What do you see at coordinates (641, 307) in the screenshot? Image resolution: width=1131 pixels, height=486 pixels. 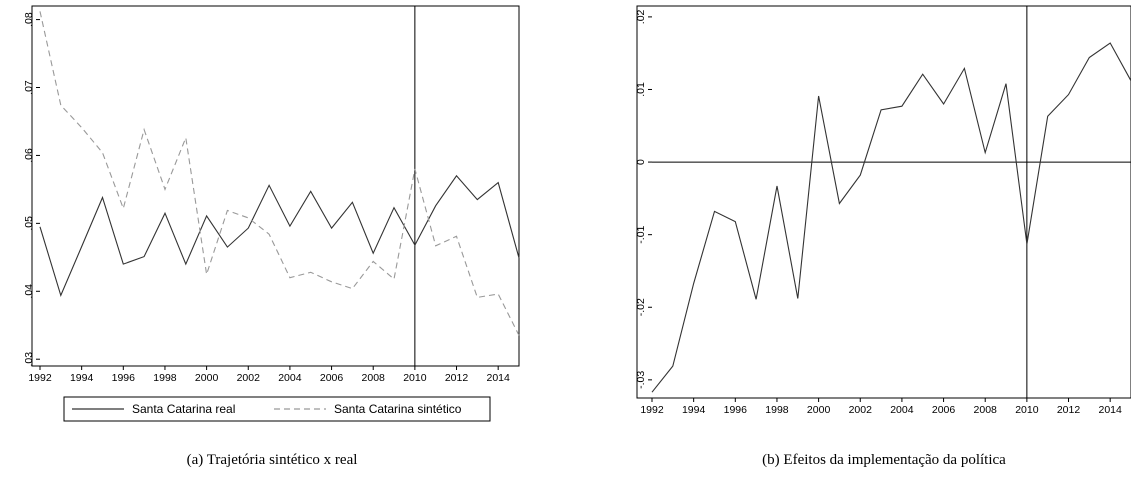 I see `y-tick-label: -.02` at bounding box center [641, 307].